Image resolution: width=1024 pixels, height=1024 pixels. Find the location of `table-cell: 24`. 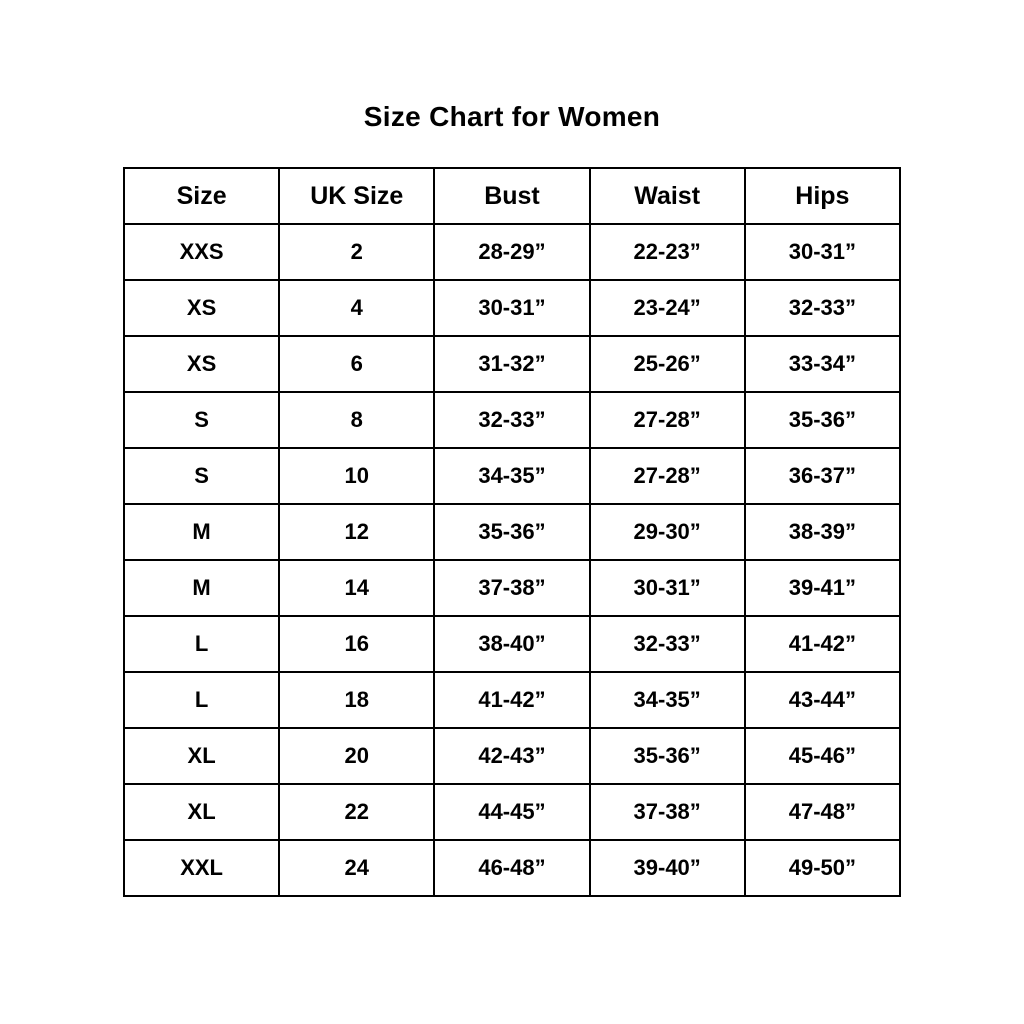

table-cell: 24 is located at coordinates (357, 868).